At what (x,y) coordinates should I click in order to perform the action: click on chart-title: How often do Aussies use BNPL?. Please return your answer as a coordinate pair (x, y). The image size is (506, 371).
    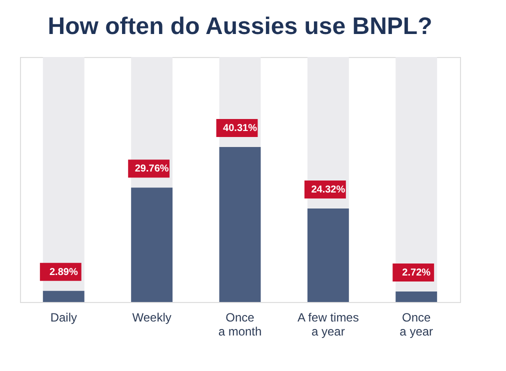
    Looking at the image, I should click on (240, 26).